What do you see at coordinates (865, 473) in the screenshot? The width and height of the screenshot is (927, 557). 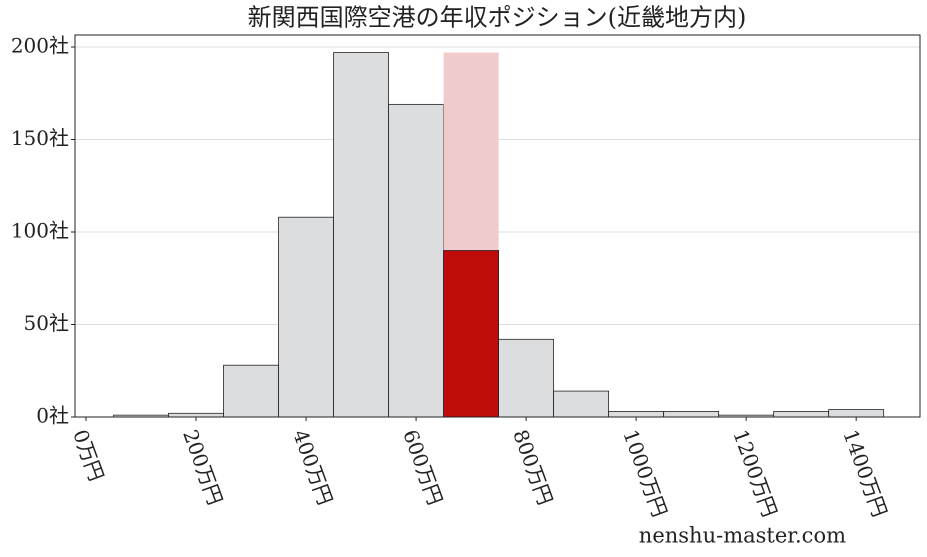 I see `x-tick-label: 1400万円` at bounding box center [865, 473].